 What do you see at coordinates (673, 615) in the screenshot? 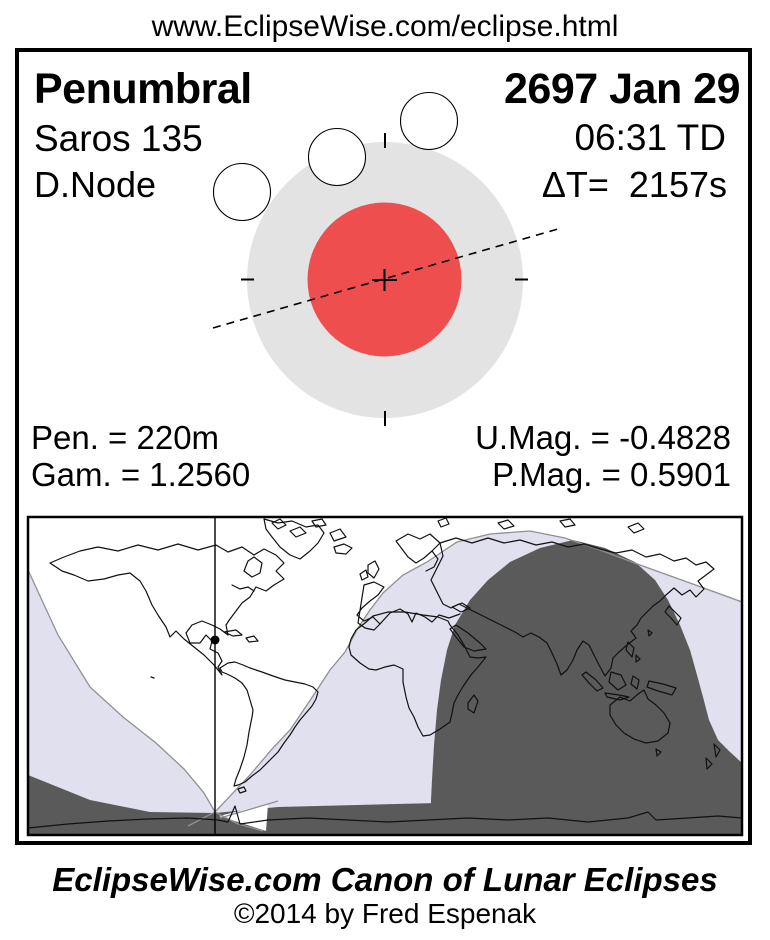
I see `coast-japan` at bounding box center [673, 615].